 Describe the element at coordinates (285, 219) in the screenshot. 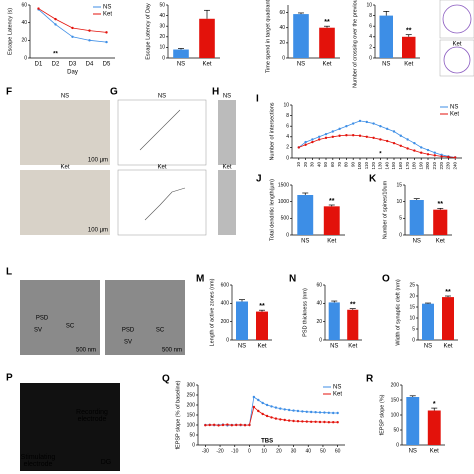

I see `y-tick-label: 500` at that location.